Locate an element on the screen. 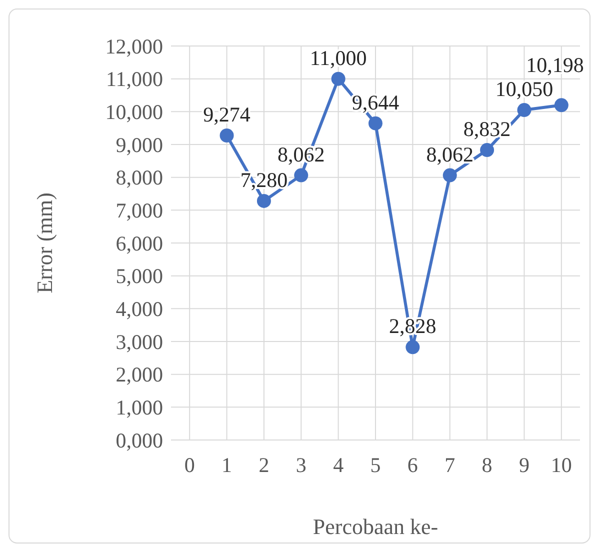 The height and width of the screenshot is (544, 599). y-axis-title: Error (mm) is located at coordinates (44, 243).